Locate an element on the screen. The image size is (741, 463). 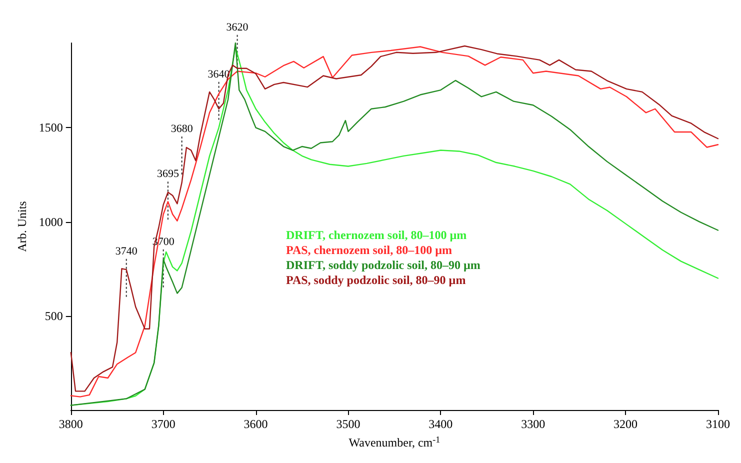
x-tick-label: 3100 is located at coordinates (718, 424).